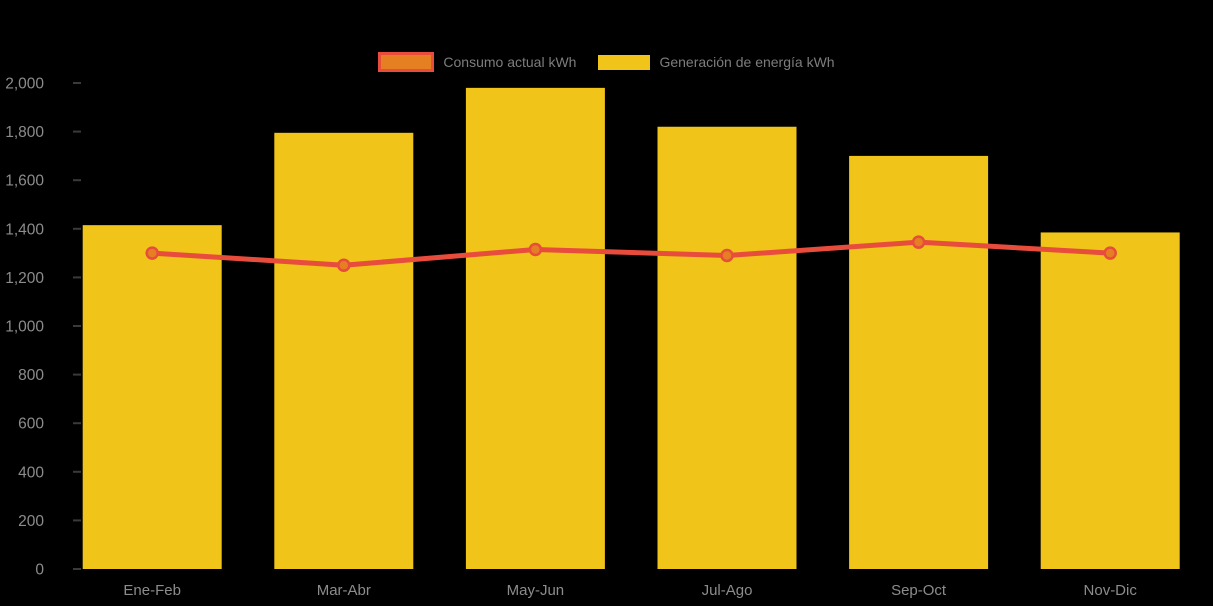 Image resolution: width=1213 pixels, height=606 pixels. Describe the element at coordinates (344, 590) in the screenshot. I see `x-axis-label-Mar-Abr: Mar-Abr` at that location.